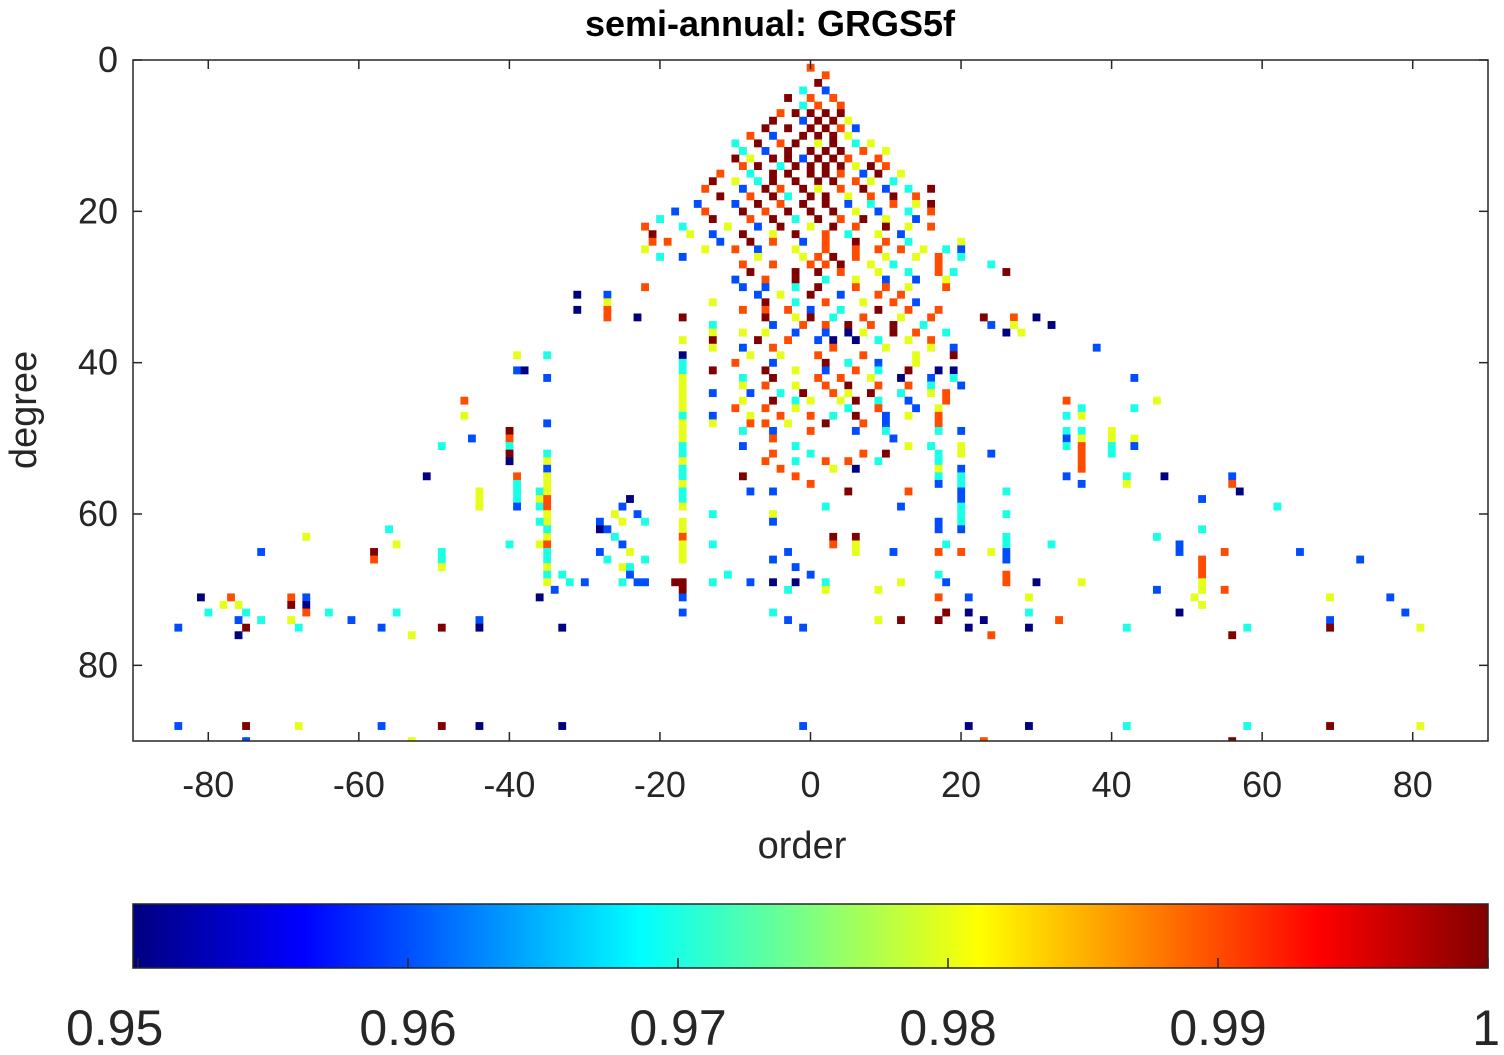  Describe the element at coordinates (98, 513) in the screenshot. I see `y-tick-label: 60` at that location.